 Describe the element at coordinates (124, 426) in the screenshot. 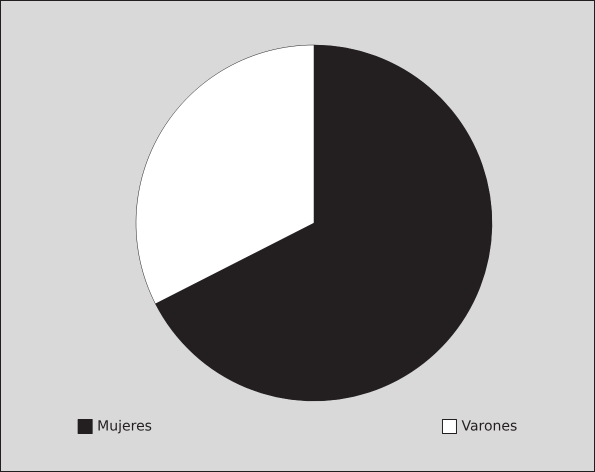

I see `legend-label: Mujeres` at that location.